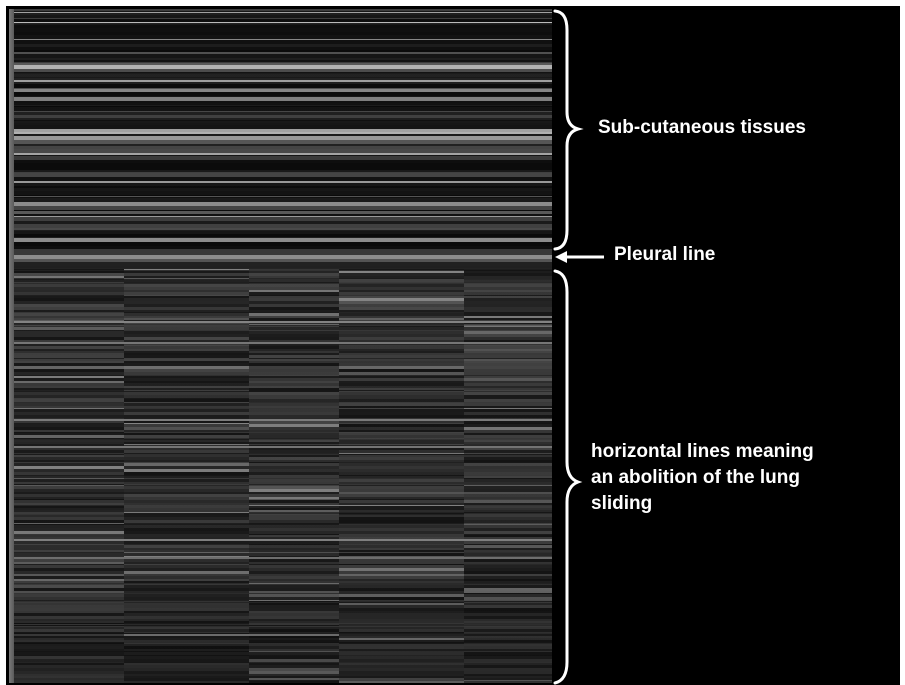  What do you see at coordinates (568, 130) in the screenshot?
I see `brace-subcutaneous` at bounding box center [568, 130].